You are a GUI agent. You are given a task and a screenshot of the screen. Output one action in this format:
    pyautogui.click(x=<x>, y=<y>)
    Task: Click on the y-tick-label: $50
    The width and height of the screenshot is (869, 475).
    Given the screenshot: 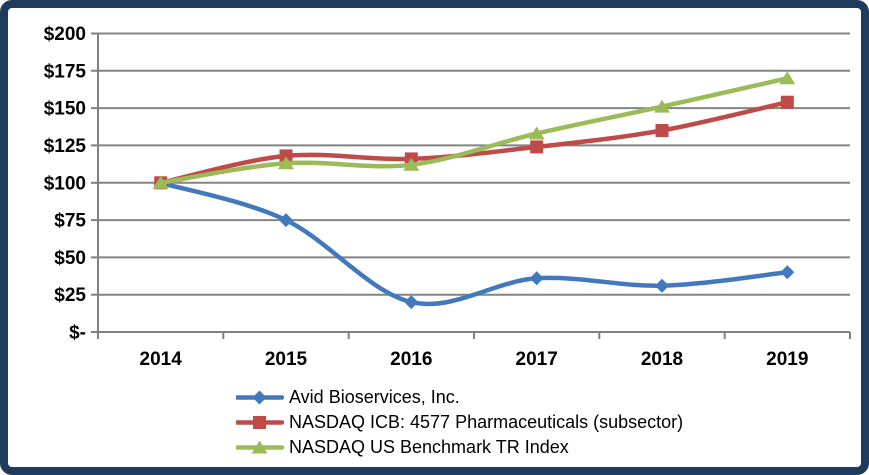 What is the action you would take?
    pyautogui.click(x=70, y=258)
    